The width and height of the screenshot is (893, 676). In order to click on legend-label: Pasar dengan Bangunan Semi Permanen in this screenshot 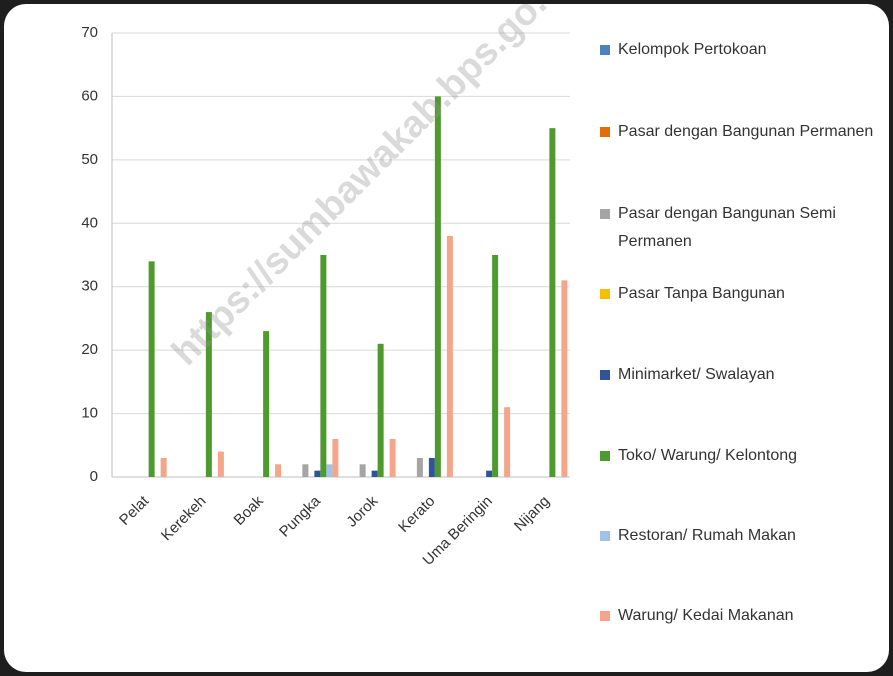, I will do `click(727, 227)`.